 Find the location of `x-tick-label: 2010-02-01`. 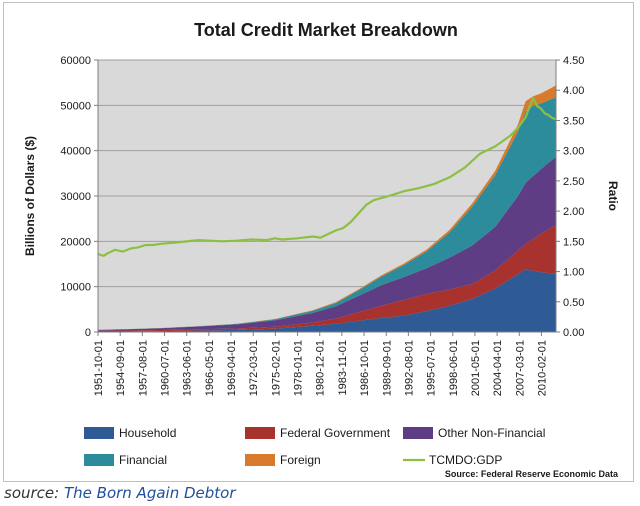

x-tick-label: 2010-02-01 is located at coordinates (542, 368).